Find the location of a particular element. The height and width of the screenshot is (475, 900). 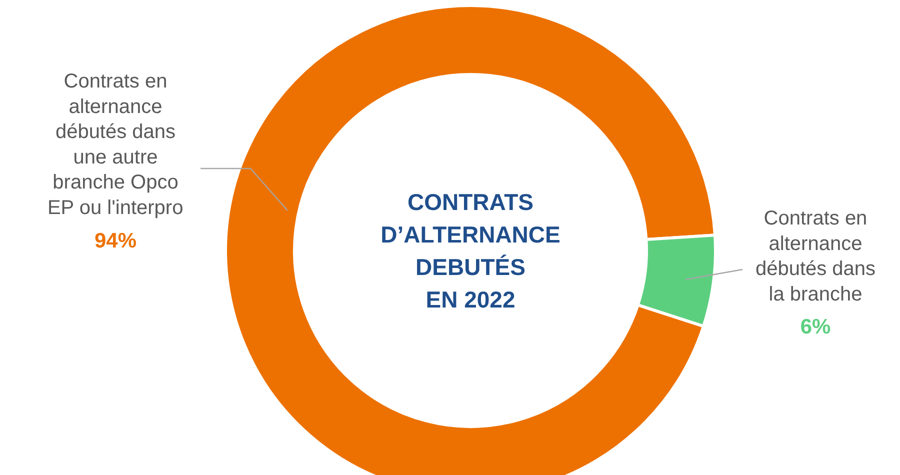

data-label: 94% is located at coordinates (115, 241).